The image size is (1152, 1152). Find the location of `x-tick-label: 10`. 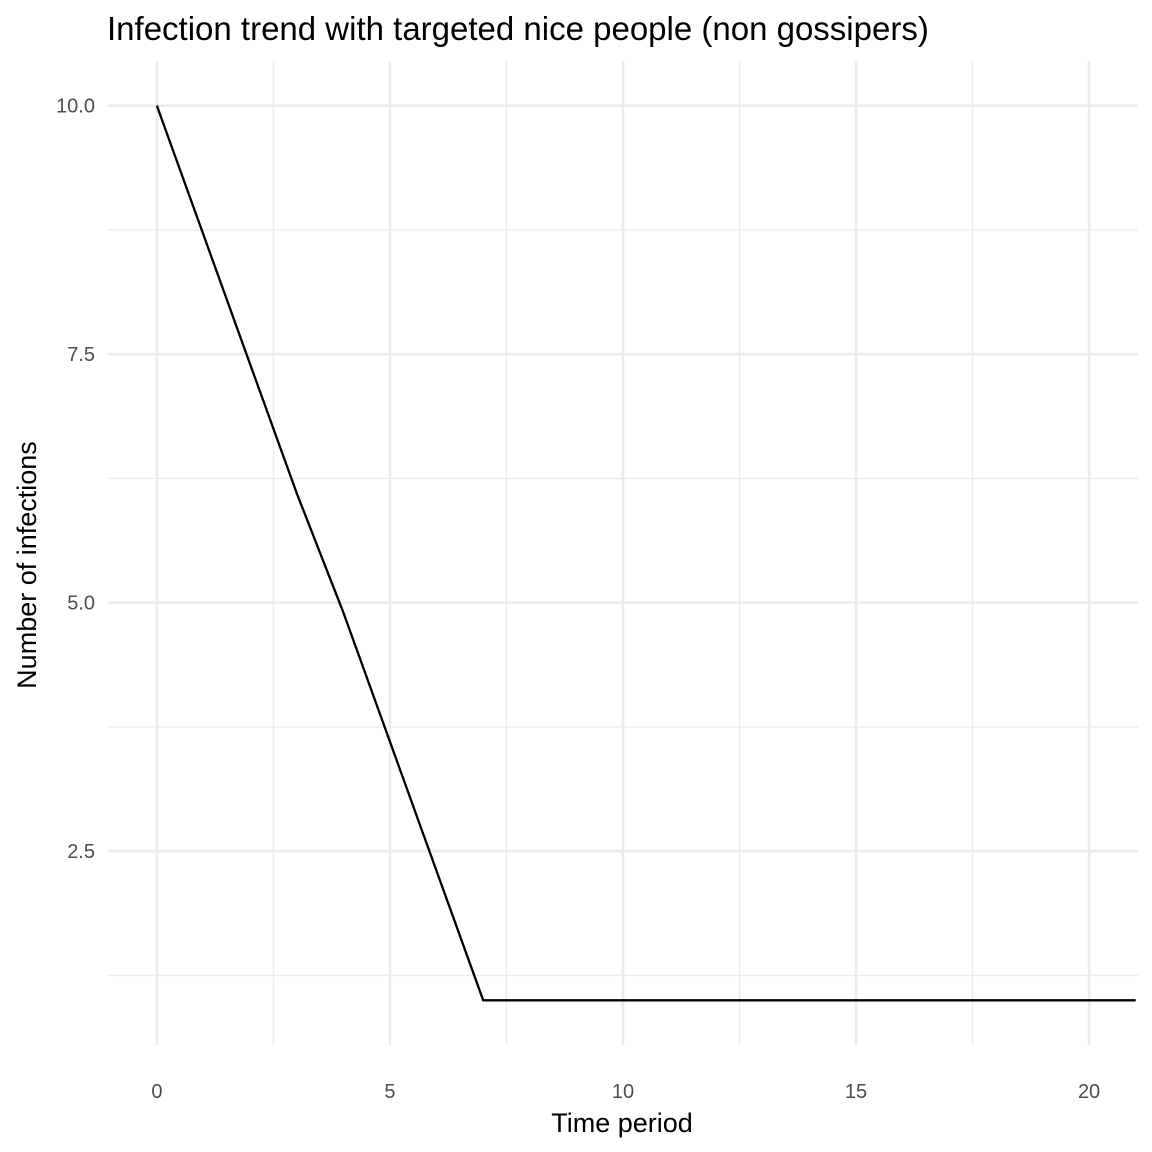

x-tick-label: 10 is located at coordinates (623, 1092).